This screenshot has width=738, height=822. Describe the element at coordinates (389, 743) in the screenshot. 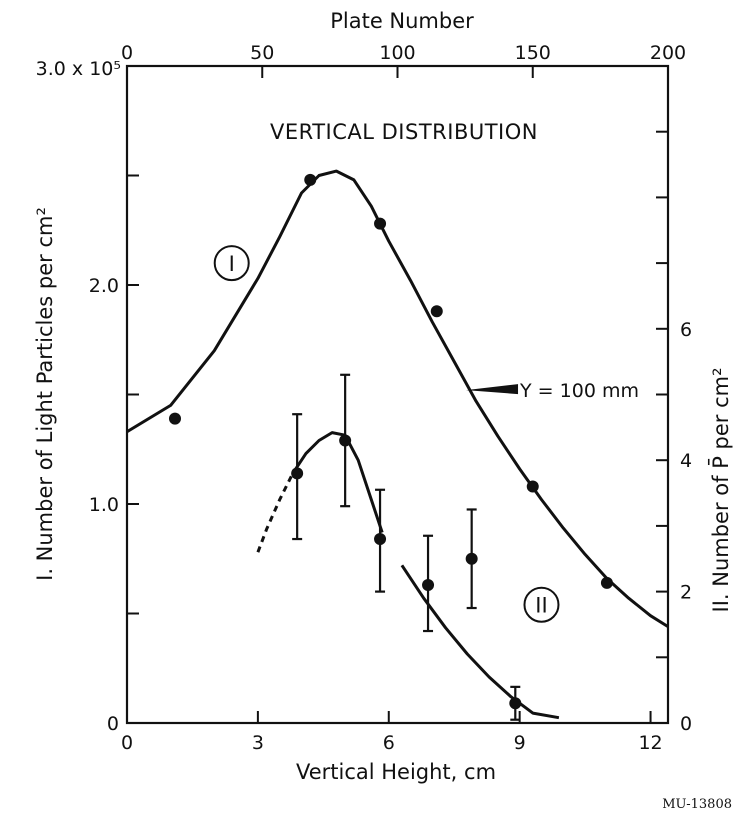

I see `x-tick-label: 6` at that location.